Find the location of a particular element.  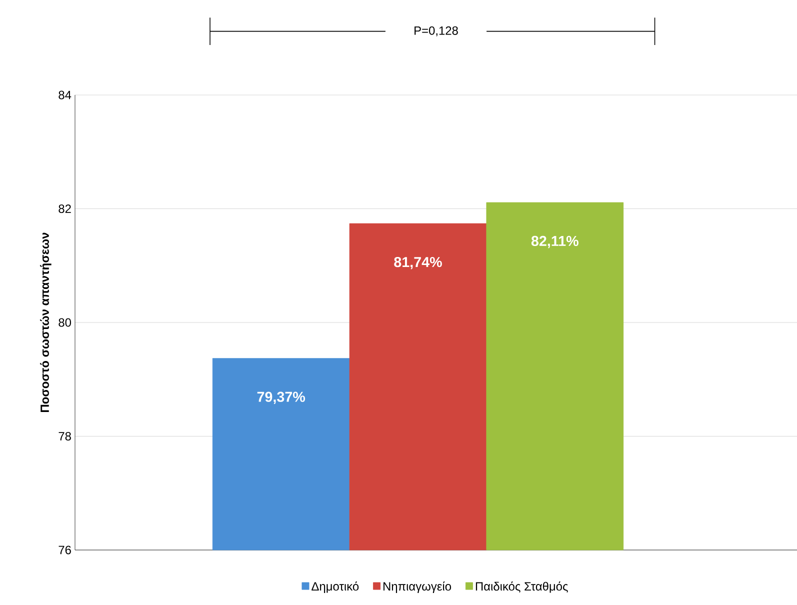

y-tick-label: 84 is located at coordinates (65, 95).